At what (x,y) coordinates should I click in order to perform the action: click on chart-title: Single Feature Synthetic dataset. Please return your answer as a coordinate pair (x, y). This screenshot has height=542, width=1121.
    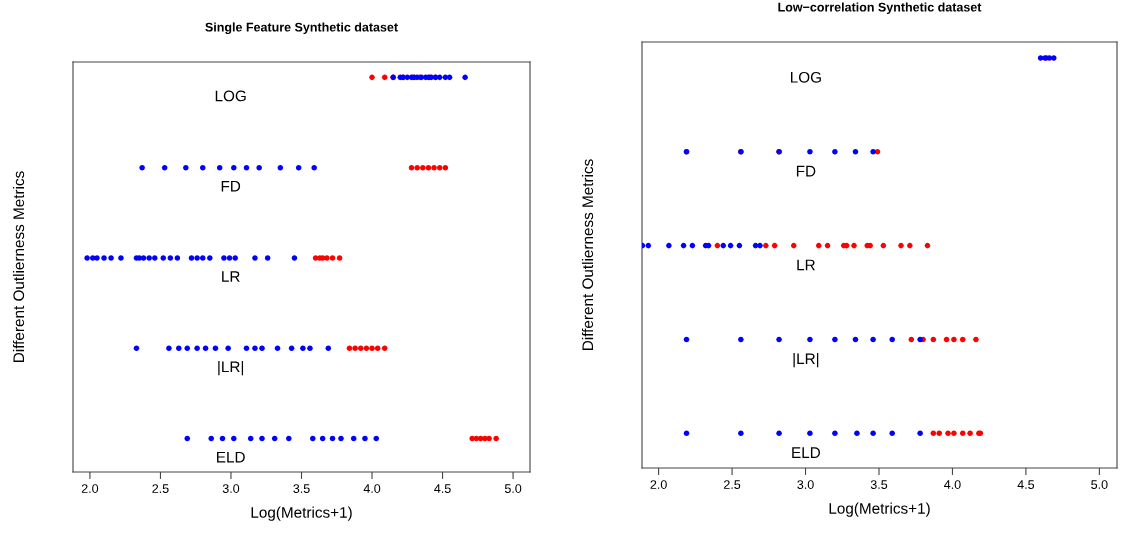
    Looking at the image, I should click on (301, 28).